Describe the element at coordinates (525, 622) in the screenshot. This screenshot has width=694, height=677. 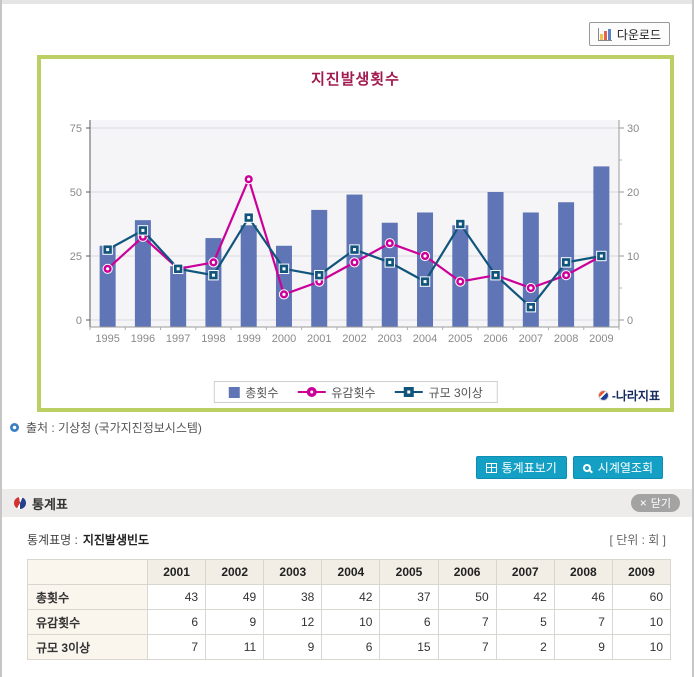
I see `table-cell: 5` at that location.